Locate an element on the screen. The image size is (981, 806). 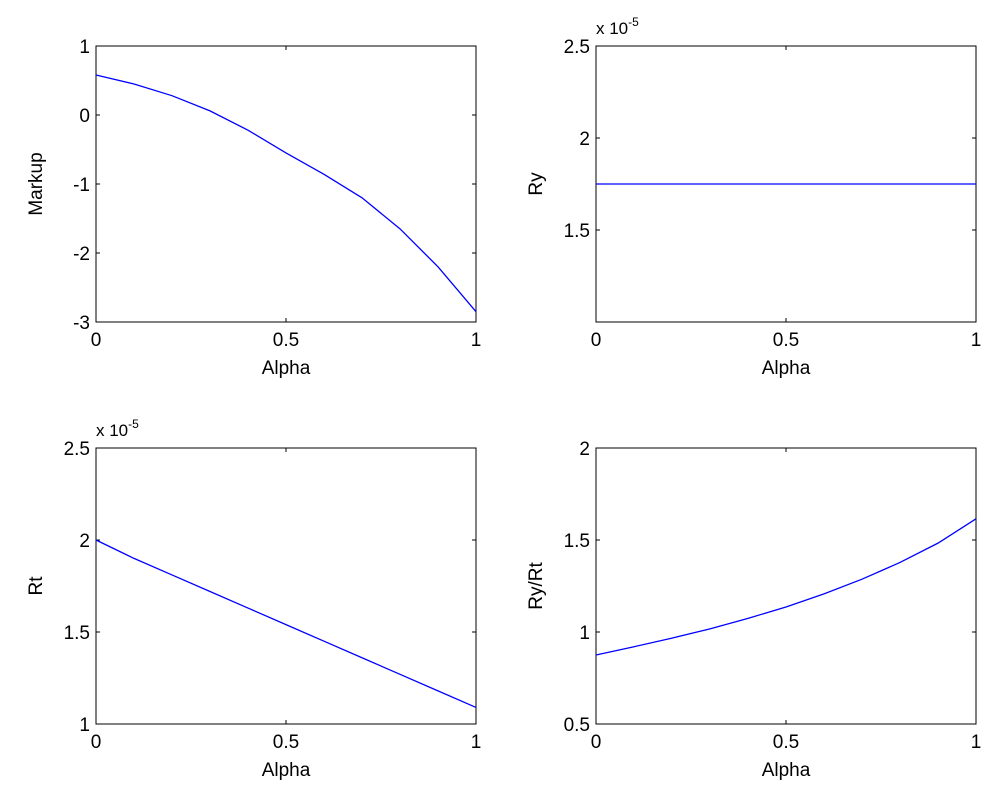
y-axis-label: Ry is located at coordinates (536, 184).